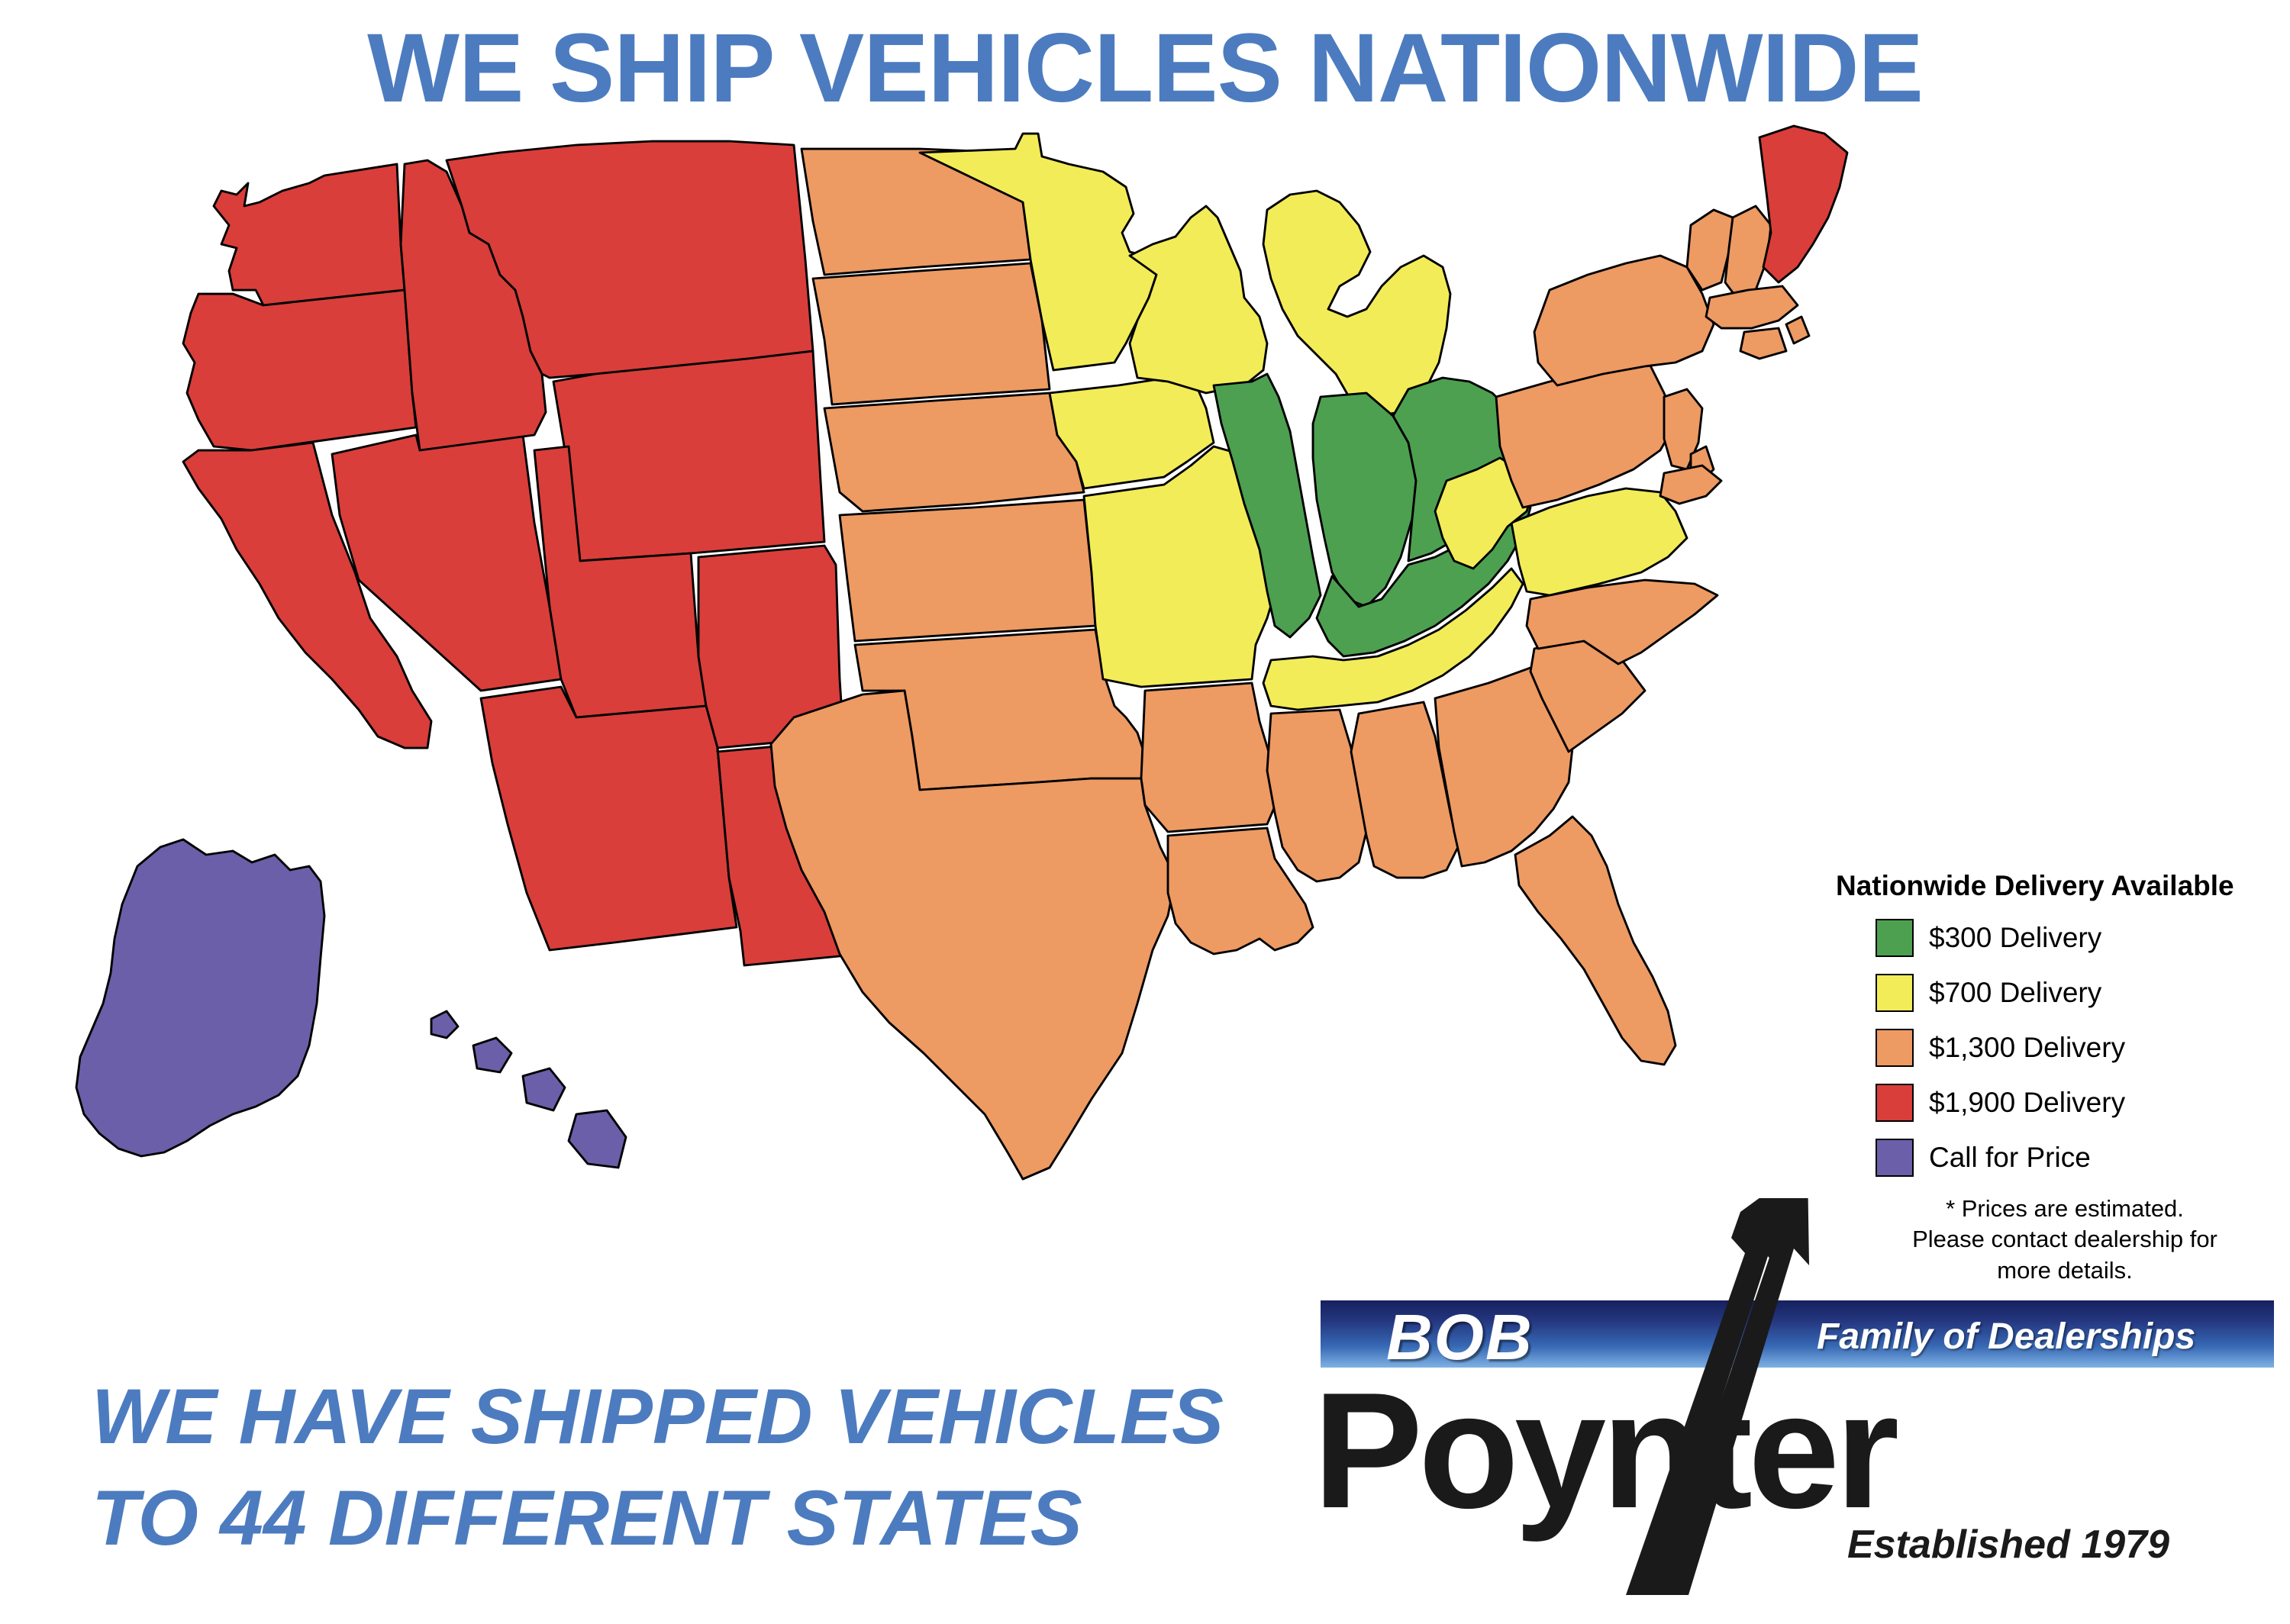 The width and height of the screenshot is (2290, 1624). I want to click on map-state-az, so click(608, 818).